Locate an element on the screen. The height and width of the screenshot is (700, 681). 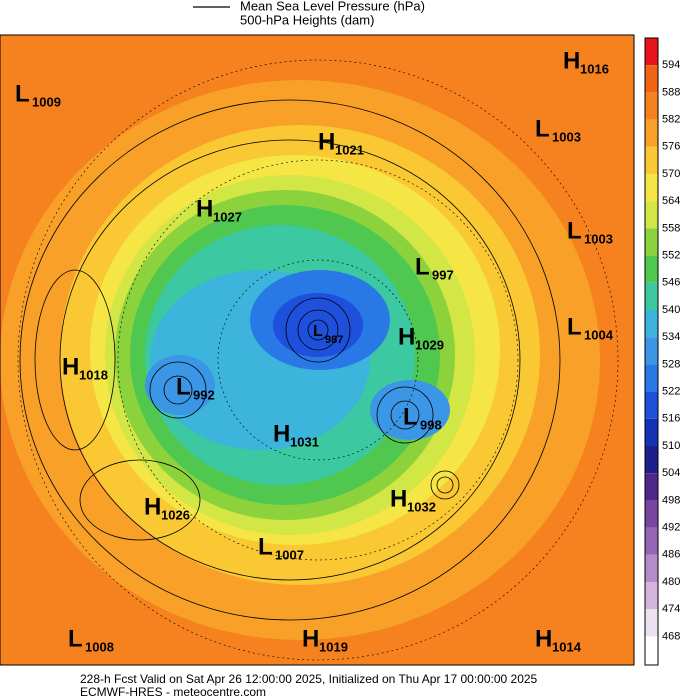
legend-fill-label: 500-hPa Heights (dam) is located at coordinates (307, 19).